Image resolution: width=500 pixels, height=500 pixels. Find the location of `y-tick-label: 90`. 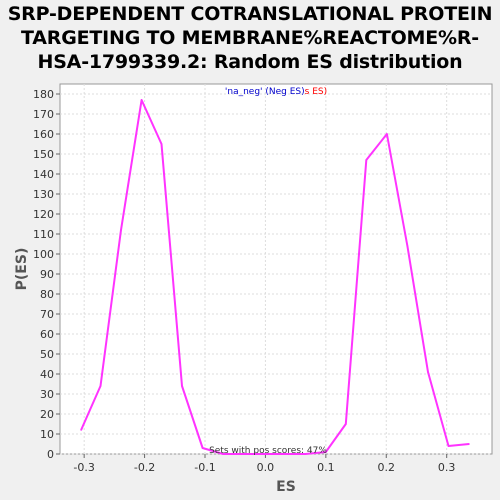

y-tick-label: 90 is located at coordinates (47, 274).